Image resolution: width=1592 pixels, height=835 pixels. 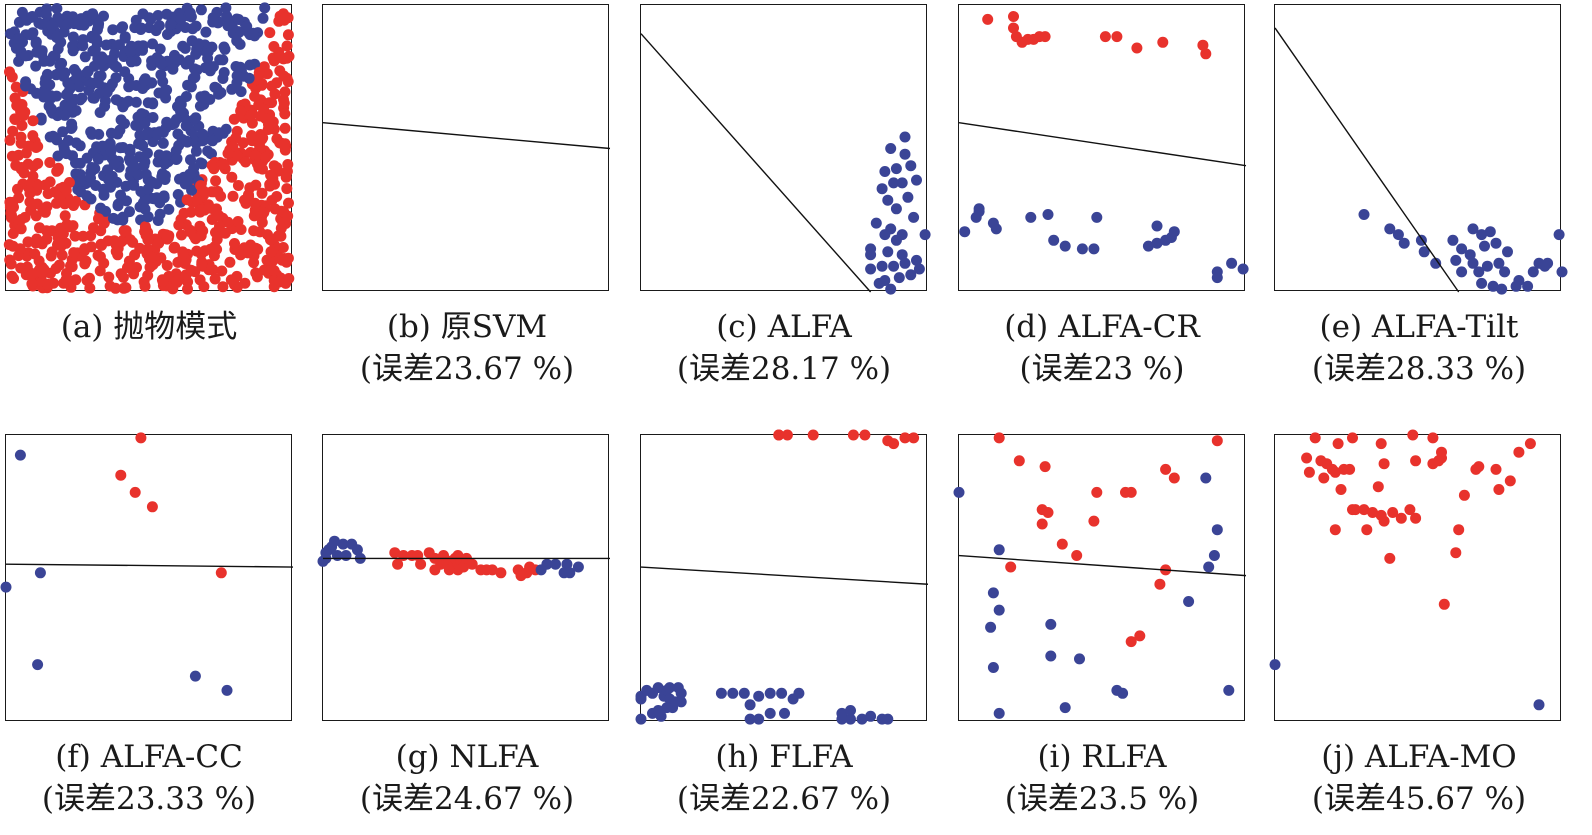 I want to click on panel-caption: (b) 原SVM (误差23.67 %), so click(x=467, y=348).